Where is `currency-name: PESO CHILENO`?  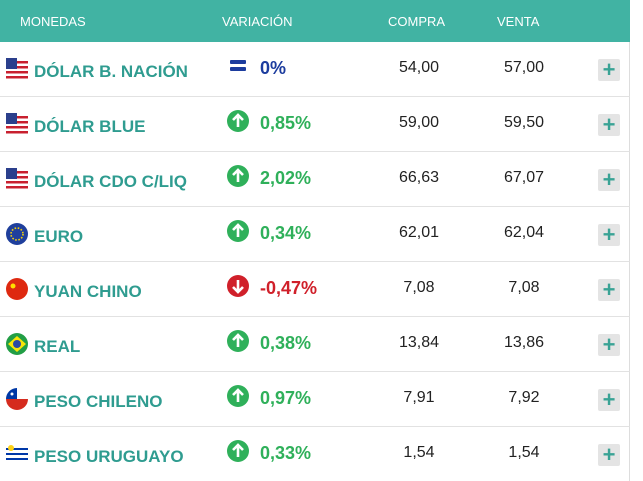 currency-name: PESO CHILENO is located at coordinates (98, 401).